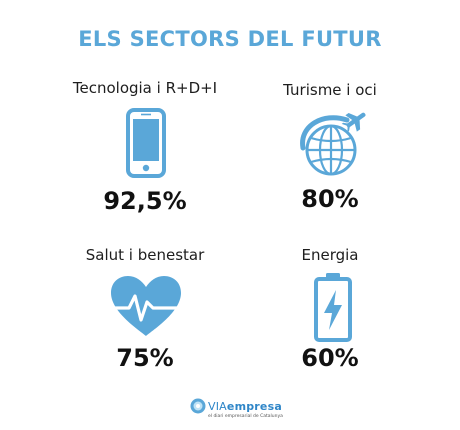 The image size is (460, 430). I want to click on logo-brand-suffix: empresa, so click(254, 406).